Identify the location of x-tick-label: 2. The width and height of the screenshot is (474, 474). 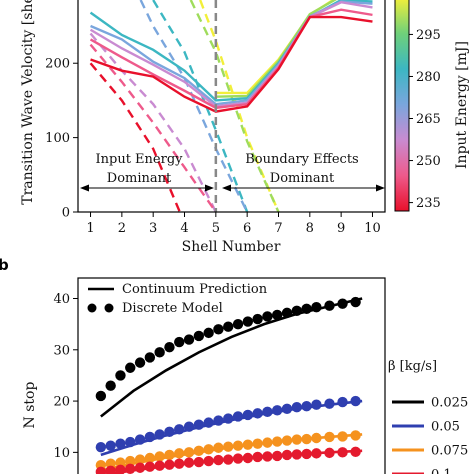
(122, 228).